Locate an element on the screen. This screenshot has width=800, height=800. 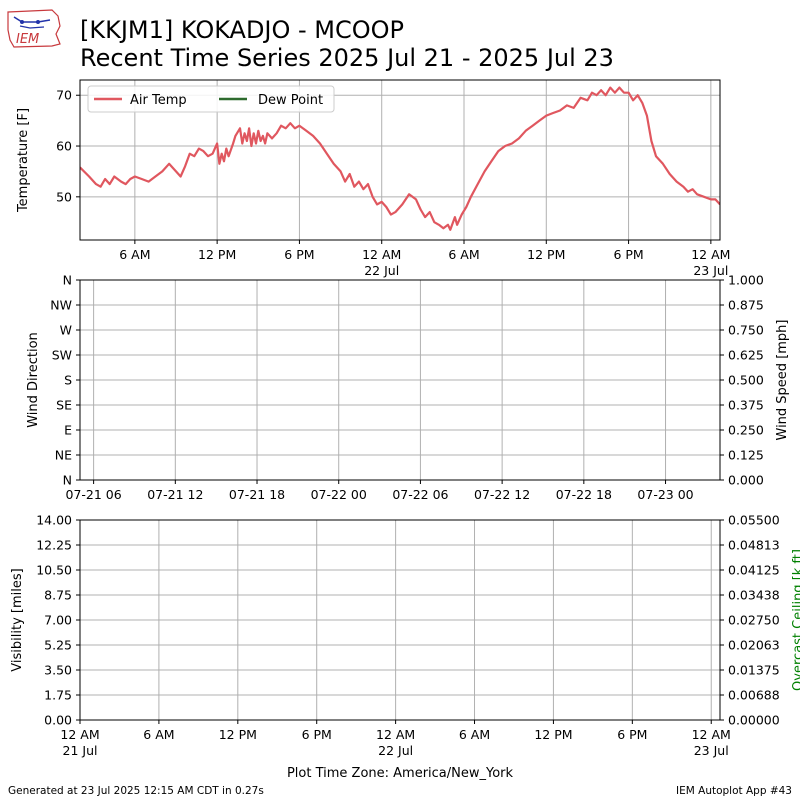
x-tick-label: 07-23 00 is located at coordinates (665, 494).